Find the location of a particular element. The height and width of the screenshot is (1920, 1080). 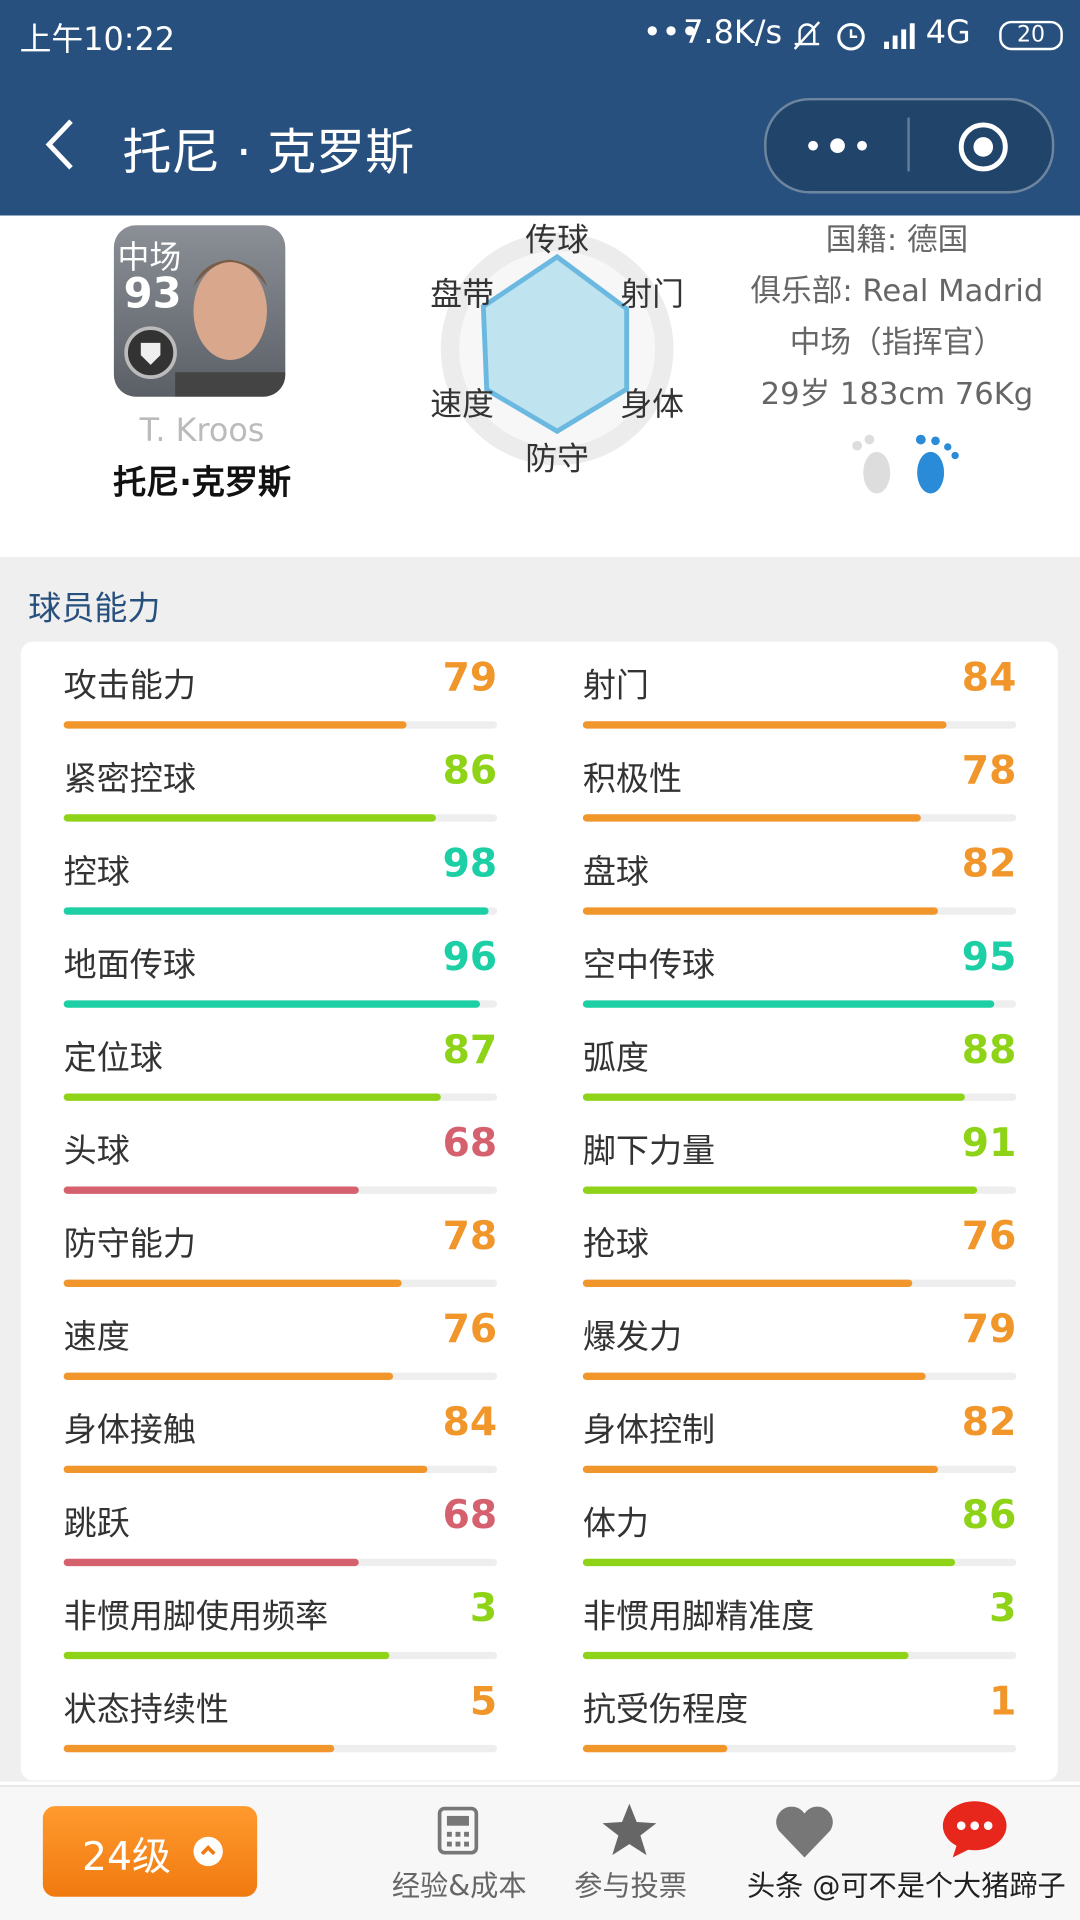

close-button is located at coordinates (983, 147).